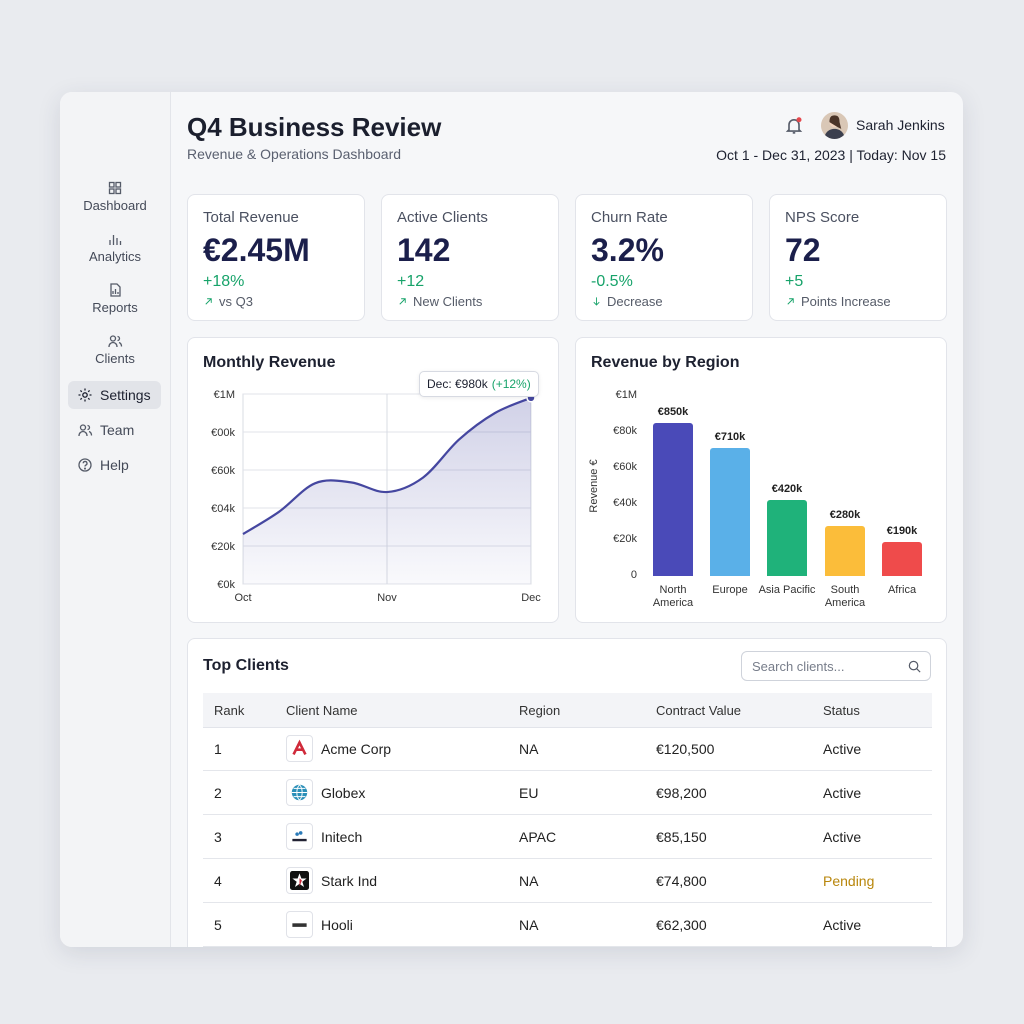 The height and width of the screenshot is (1024, 1024). I want to click on kpi-card: Active Clients 142 +12 New Clients, so click(470, 257).